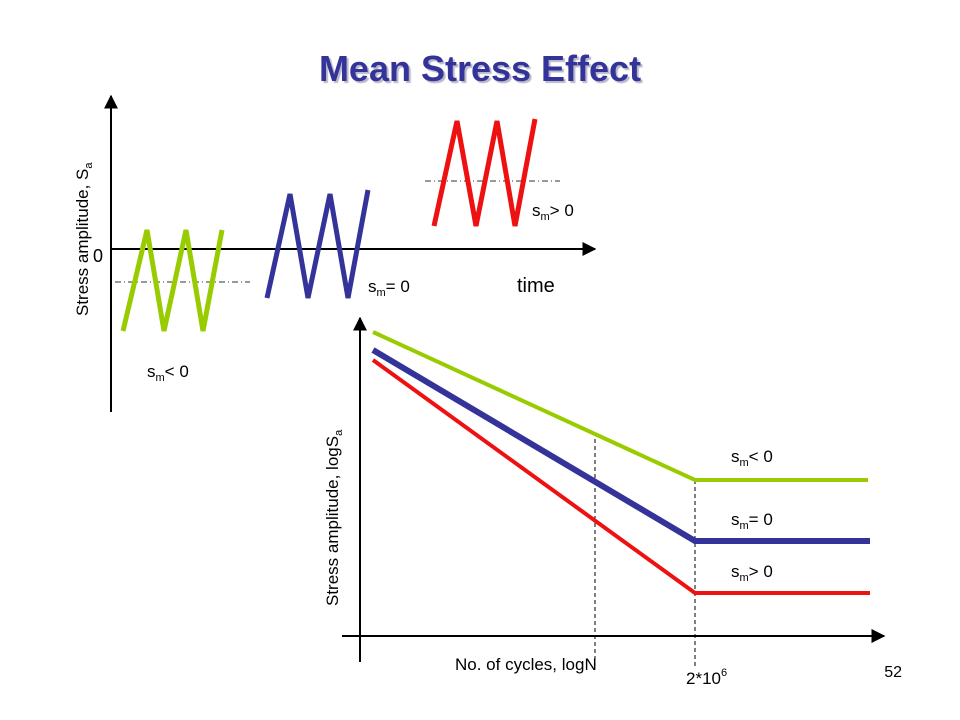 Image resolution: width=960 pixels, height=720 pixels. I want to click on top-label-sm-zero: sm= 0, so click(389, 288).